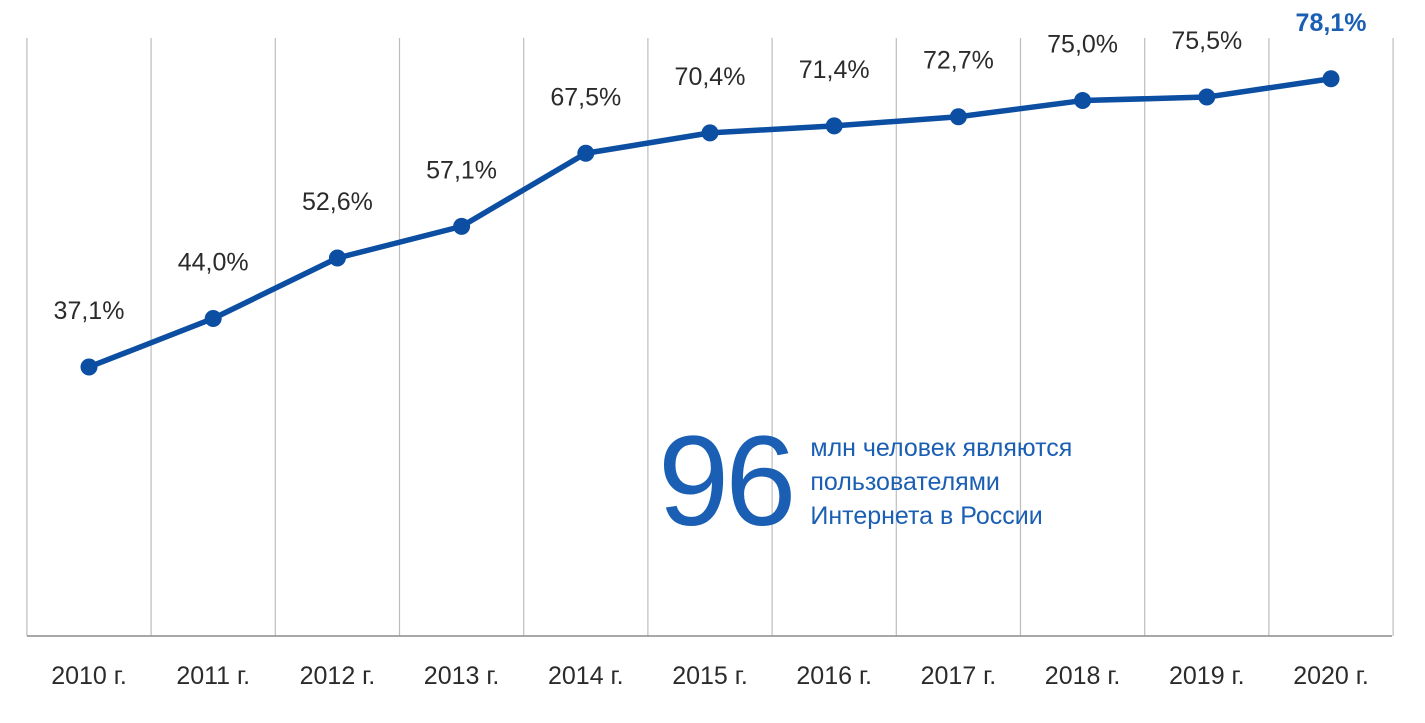 The image size is (1425, 723). I want to click on callout-line-3: Интернета в России, so click(926, 516).